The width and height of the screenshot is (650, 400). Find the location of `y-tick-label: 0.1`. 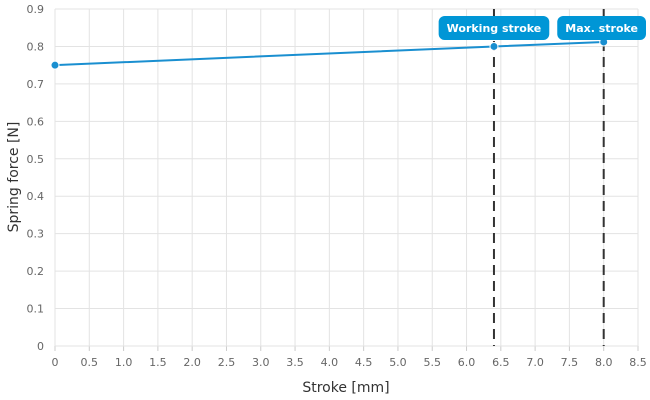

y-tick-label: 0.1 is located at coordinates (36, 309).